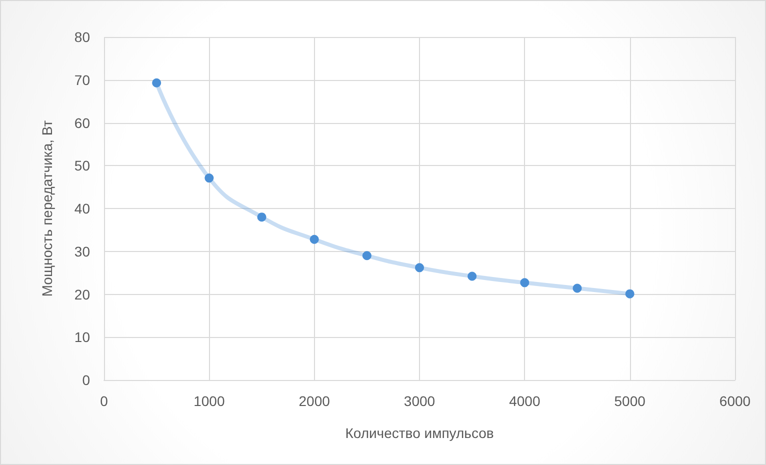  I want to click on y-tick-label: 0, so click(86, 380).